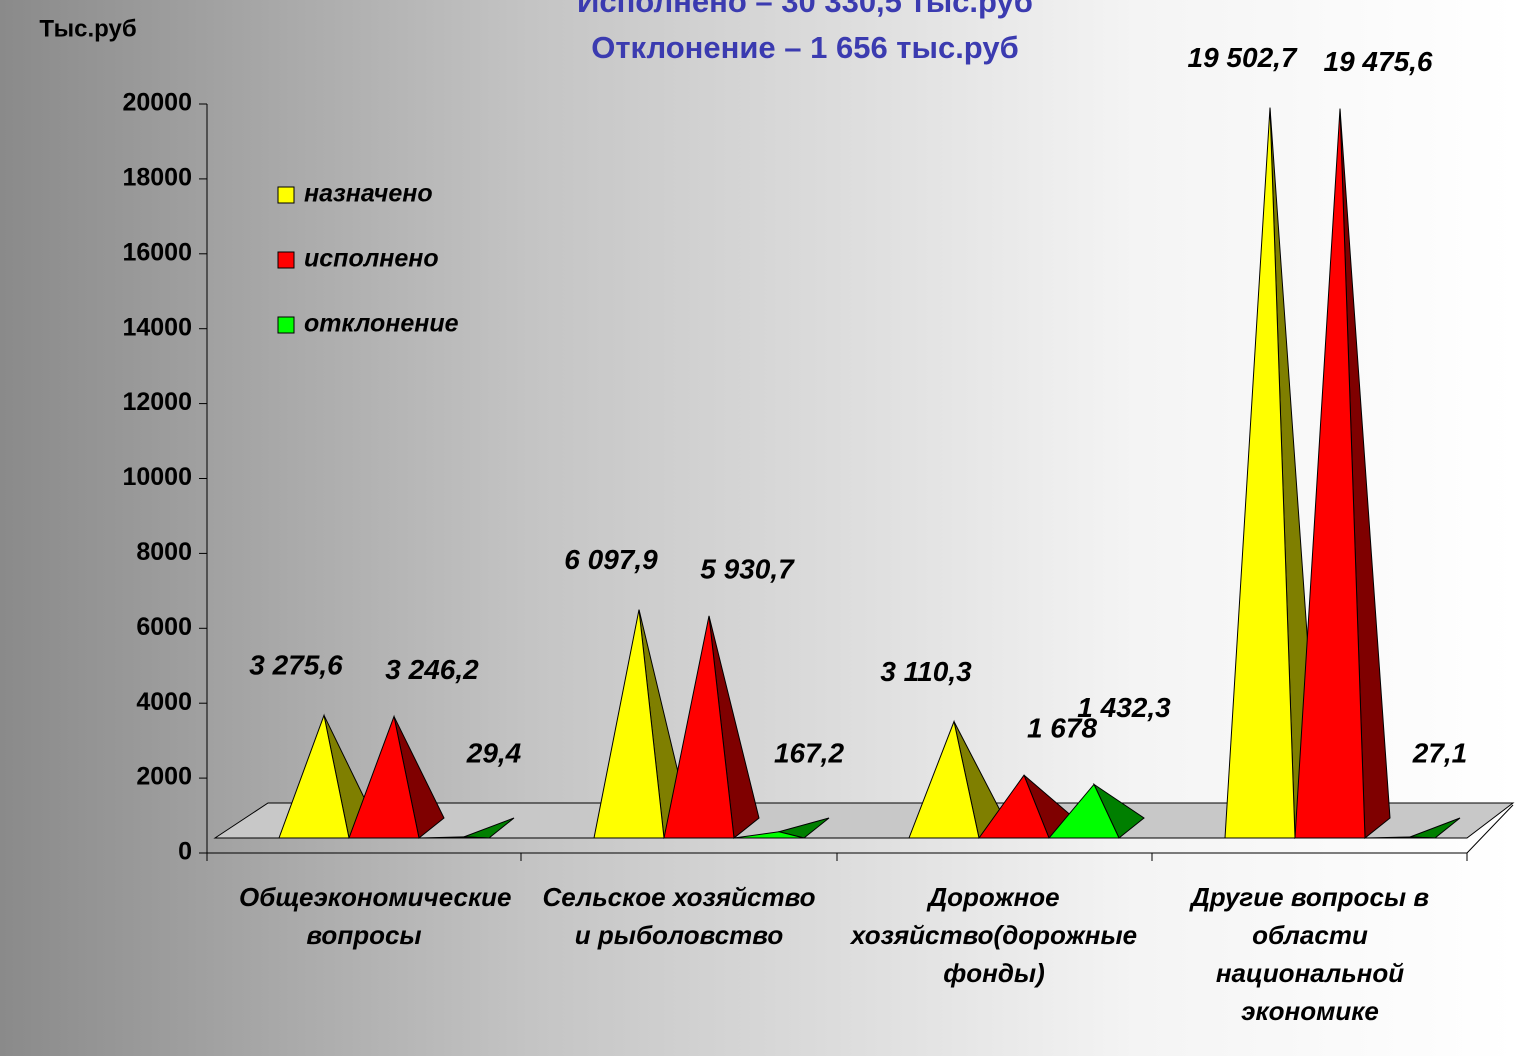 The width and height of the screenshot is (1515, 1056). Describe the element at coordinates (157, 103) in the screenshot. I see `y-tick-label: 20000` at that location.